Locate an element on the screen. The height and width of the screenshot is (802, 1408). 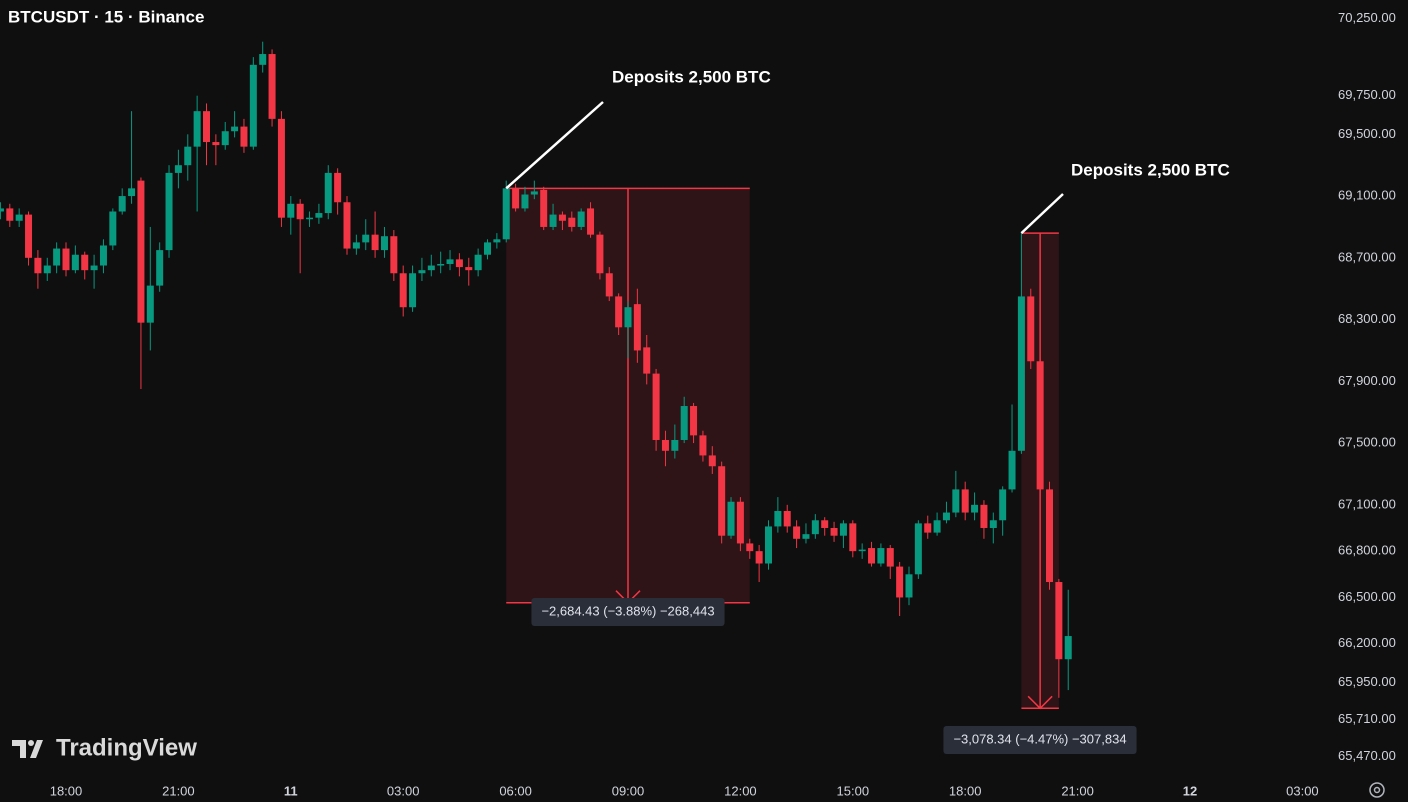
y-tick-label: 70,250.00 is located at coordinates (1367, 17).